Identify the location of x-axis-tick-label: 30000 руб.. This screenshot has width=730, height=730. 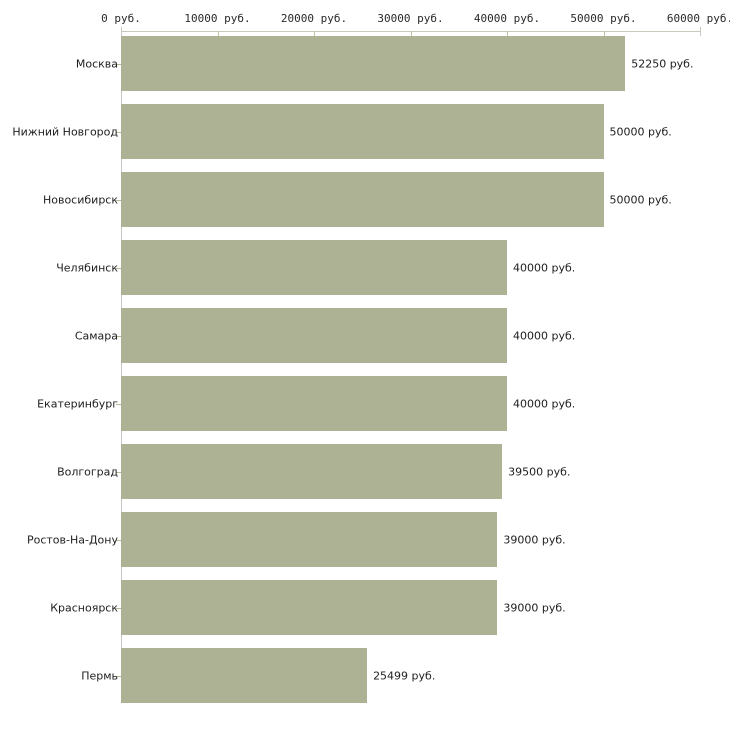
(410, 18).